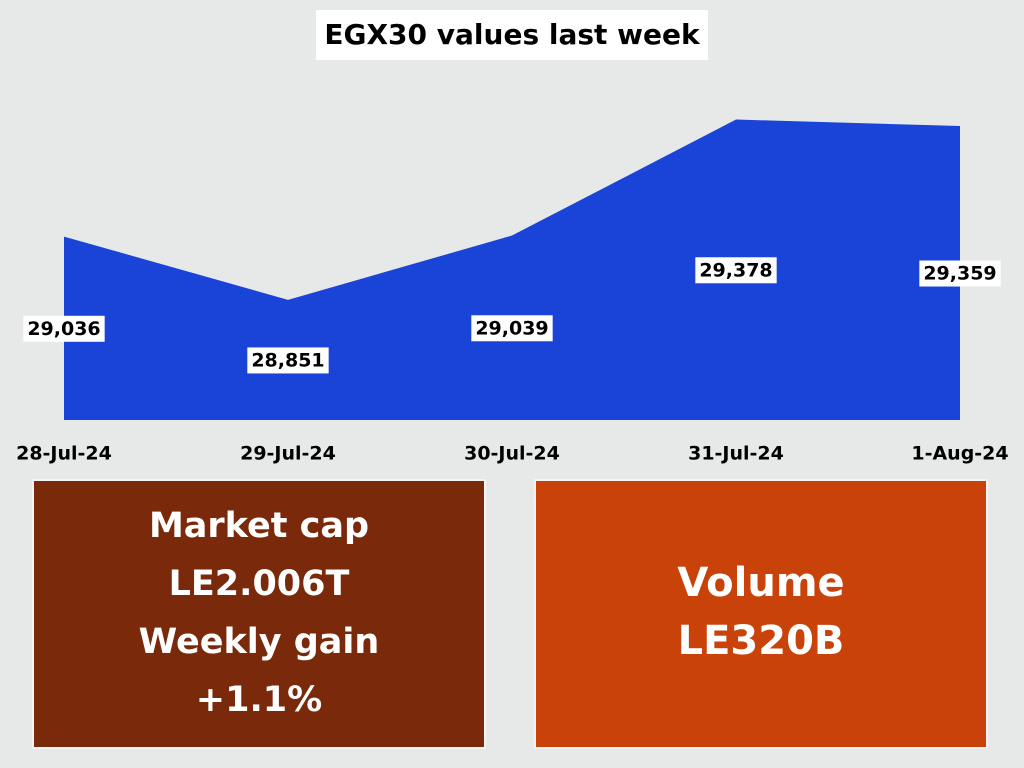 Image resolution: width=1024 pixels, height=768 pixels. Describe the element at coordinates (259, 700) in the screenshot. I see `panel-text: +1.1%` at that location.